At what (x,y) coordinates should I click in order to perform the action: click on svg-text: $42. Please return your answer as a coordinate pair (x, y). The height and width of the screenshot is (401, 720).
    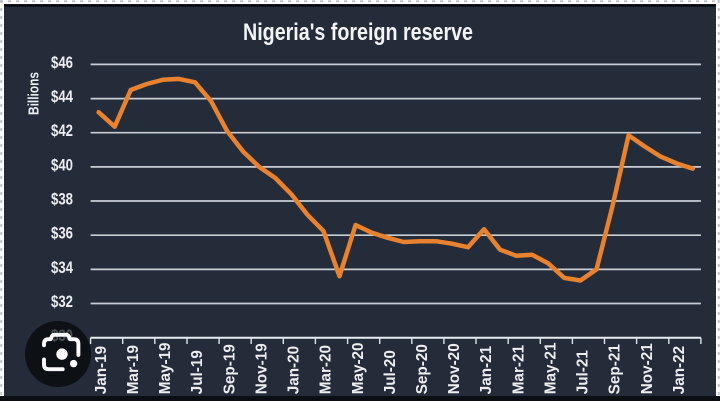
    Looking at the image, I should click on (62, 131).